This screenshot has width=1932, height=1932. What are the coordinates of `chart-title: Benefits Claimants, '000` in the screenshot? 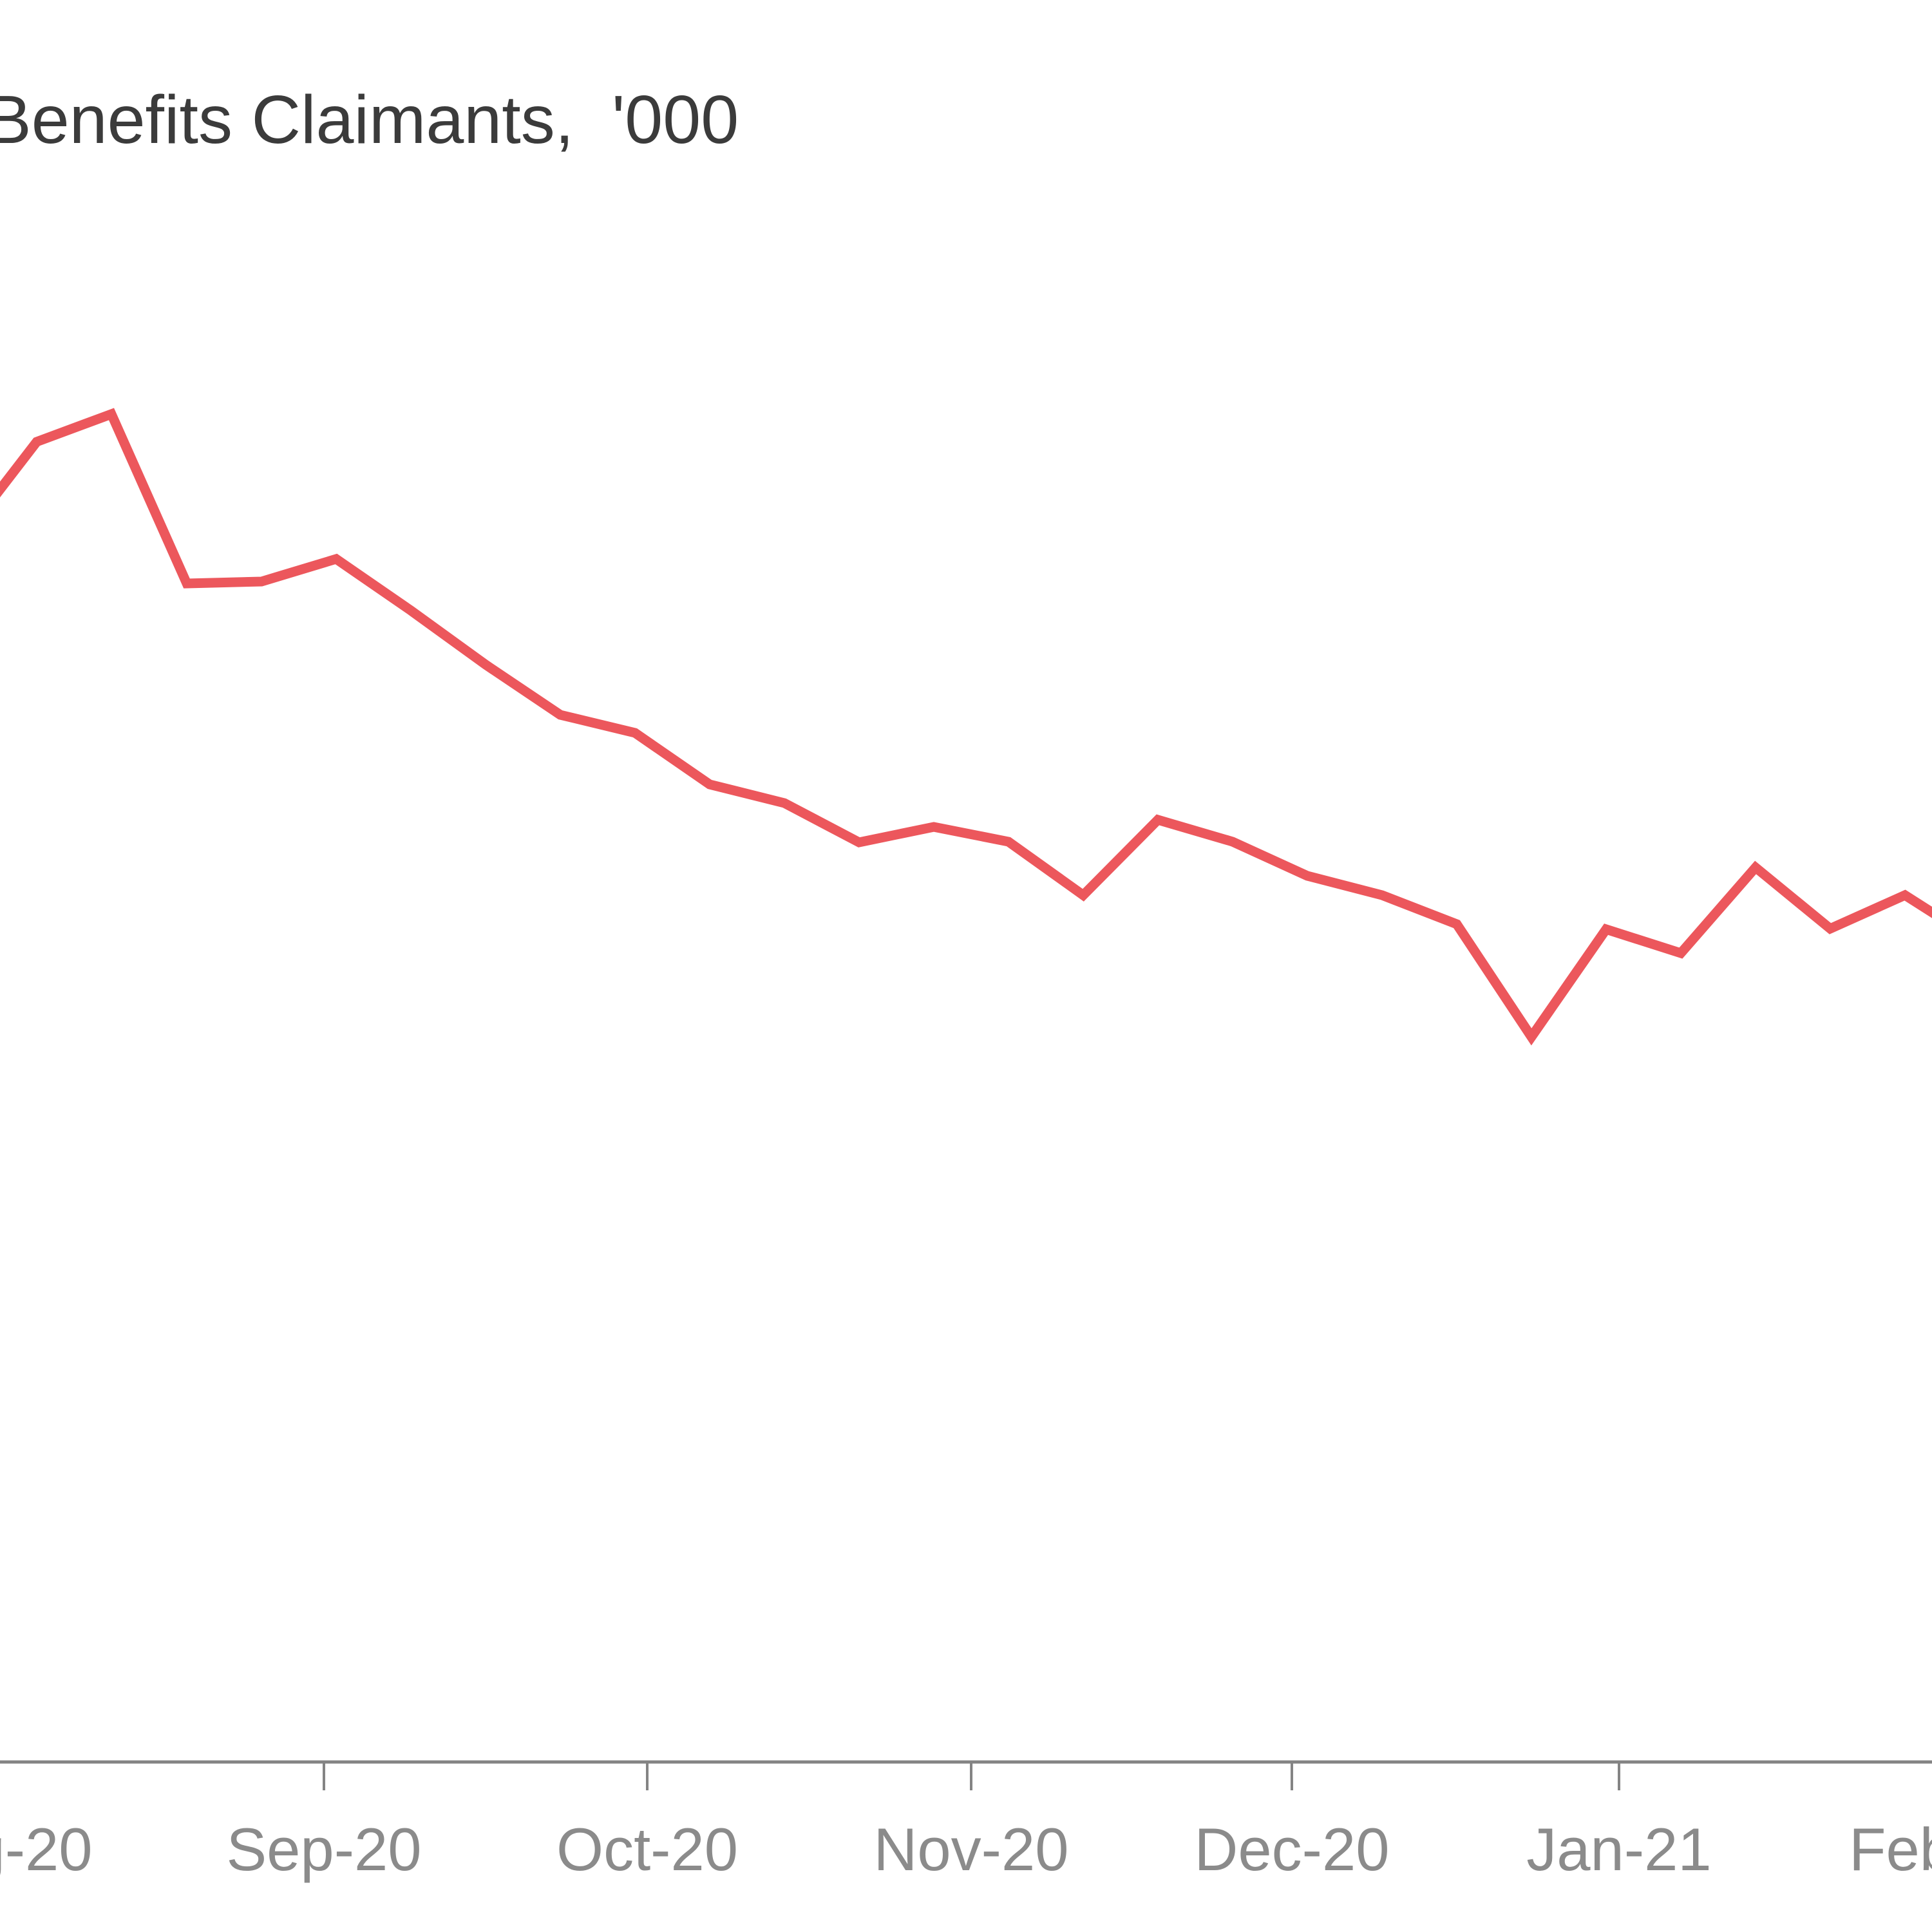 It's located at (369, 120).